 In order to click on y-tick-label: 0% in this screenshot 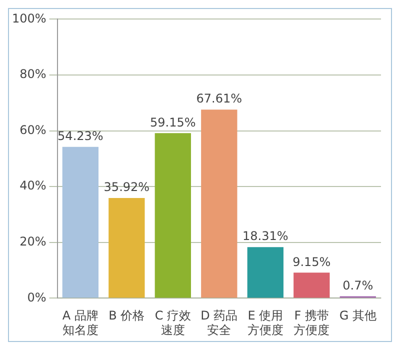, I will do `click(36, 297)`.